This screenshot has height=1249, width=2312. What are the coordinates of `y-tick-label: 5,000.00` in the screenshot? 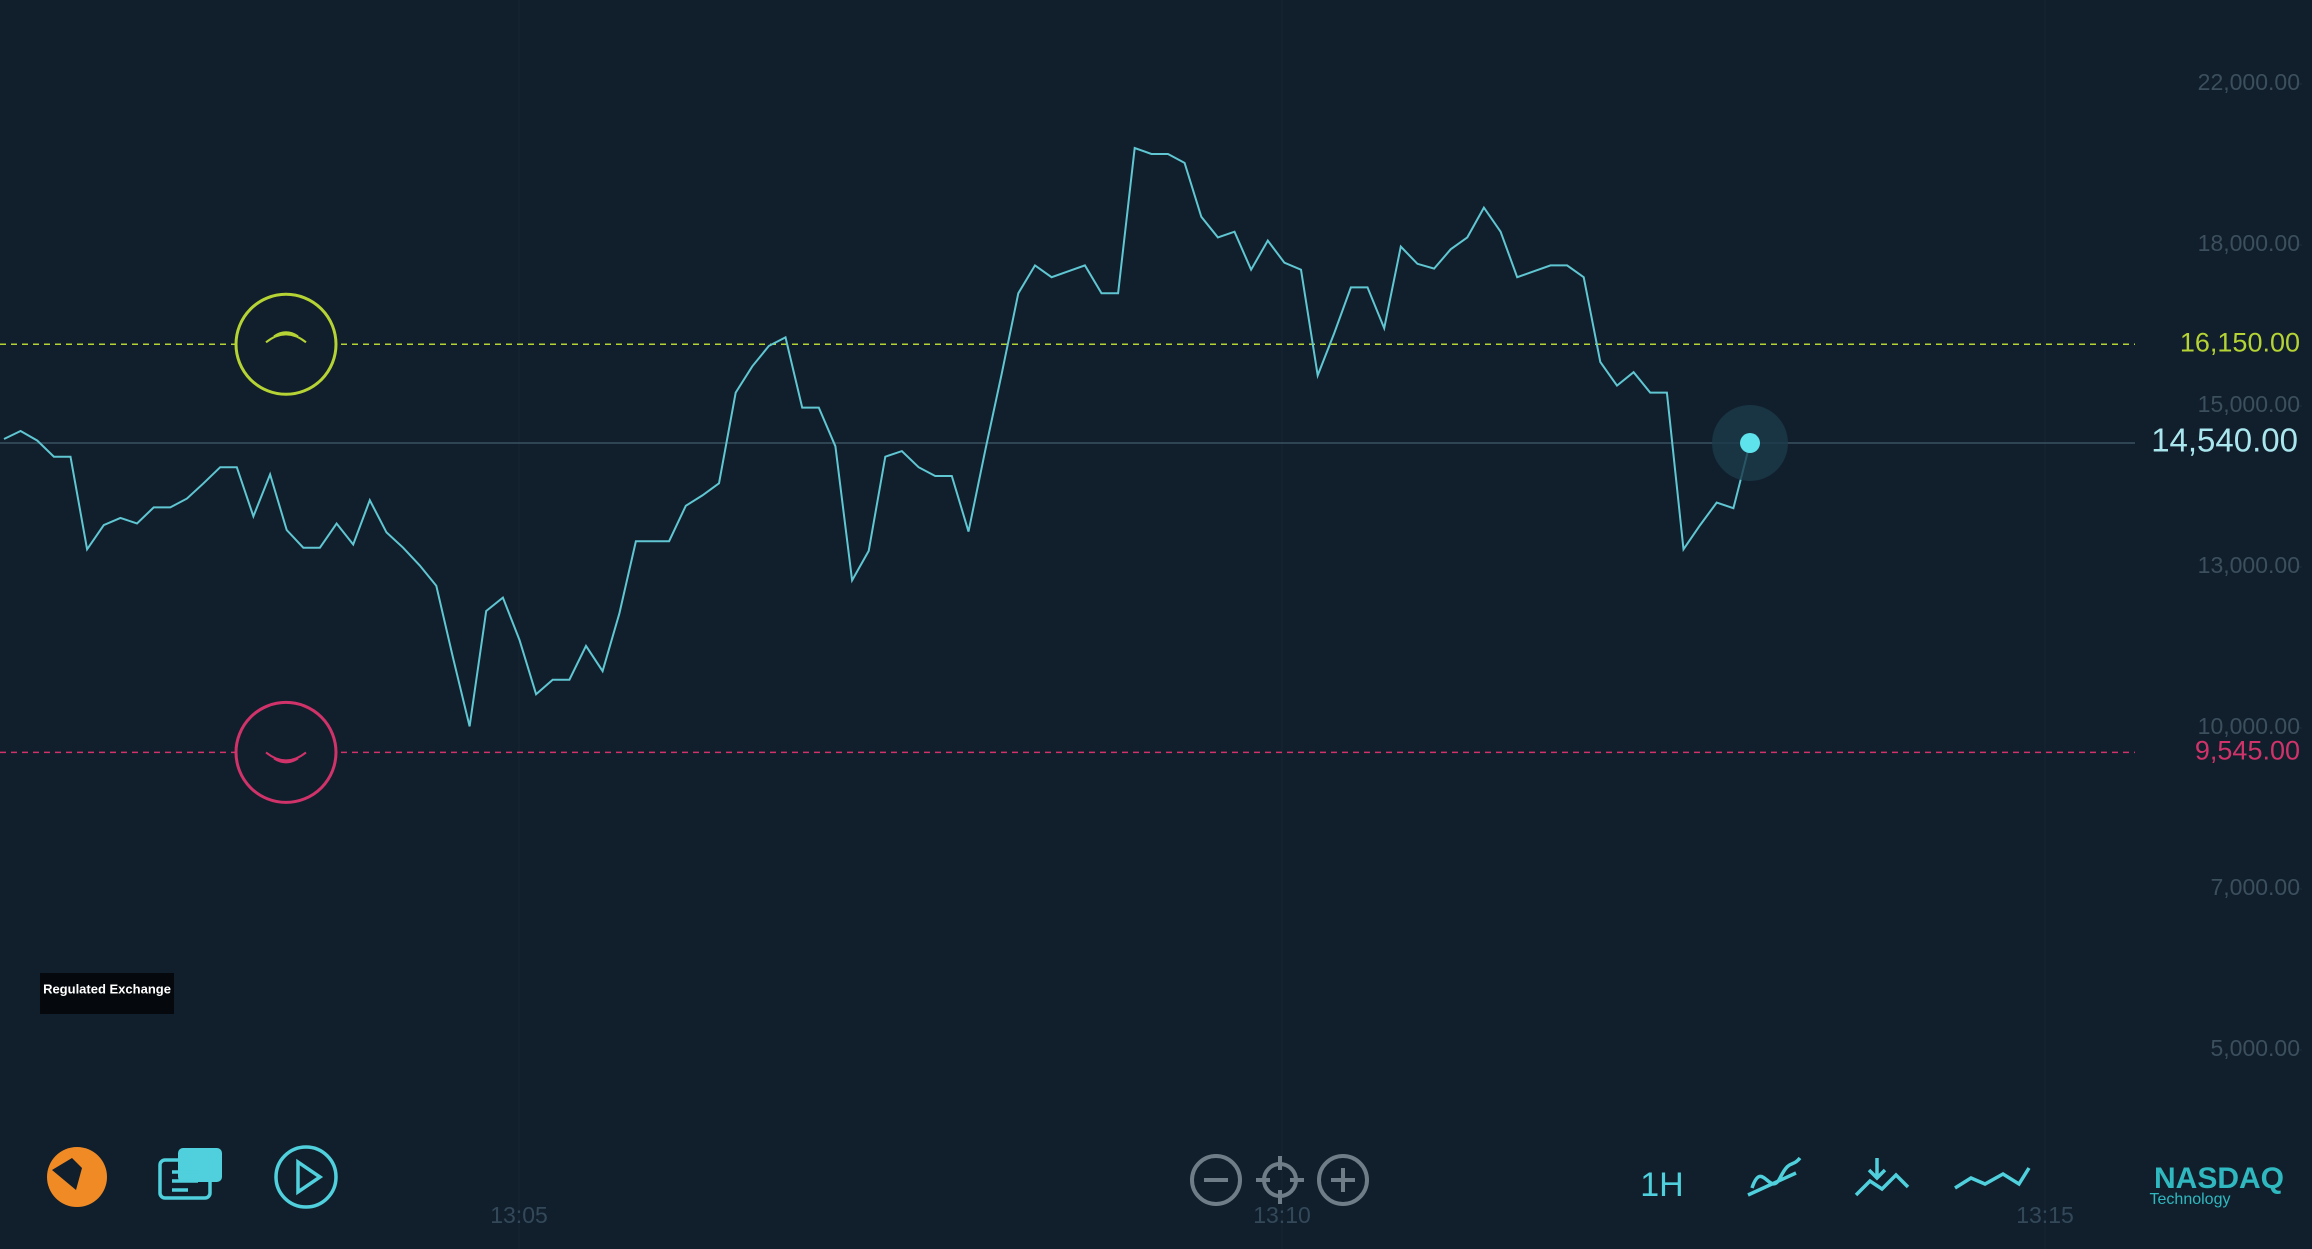 It's located at (2255, 1048).